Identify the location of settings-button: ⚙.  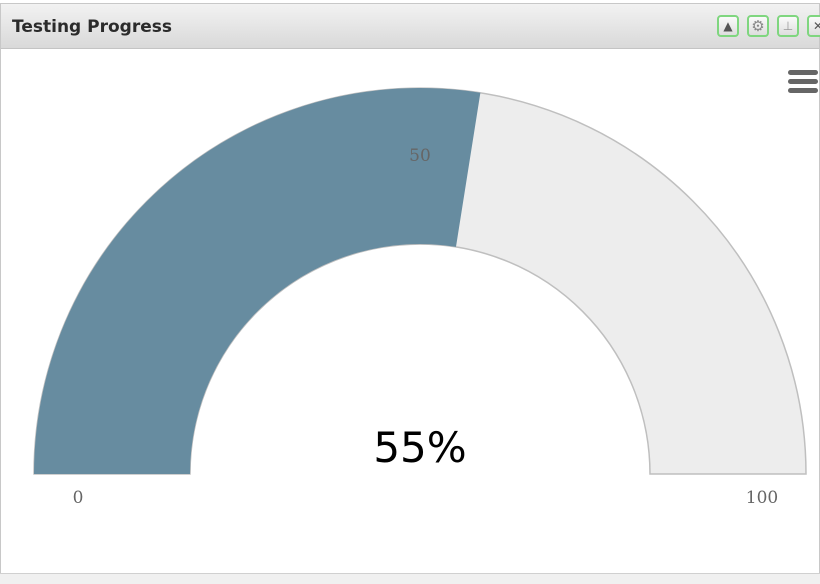
(758, 26).